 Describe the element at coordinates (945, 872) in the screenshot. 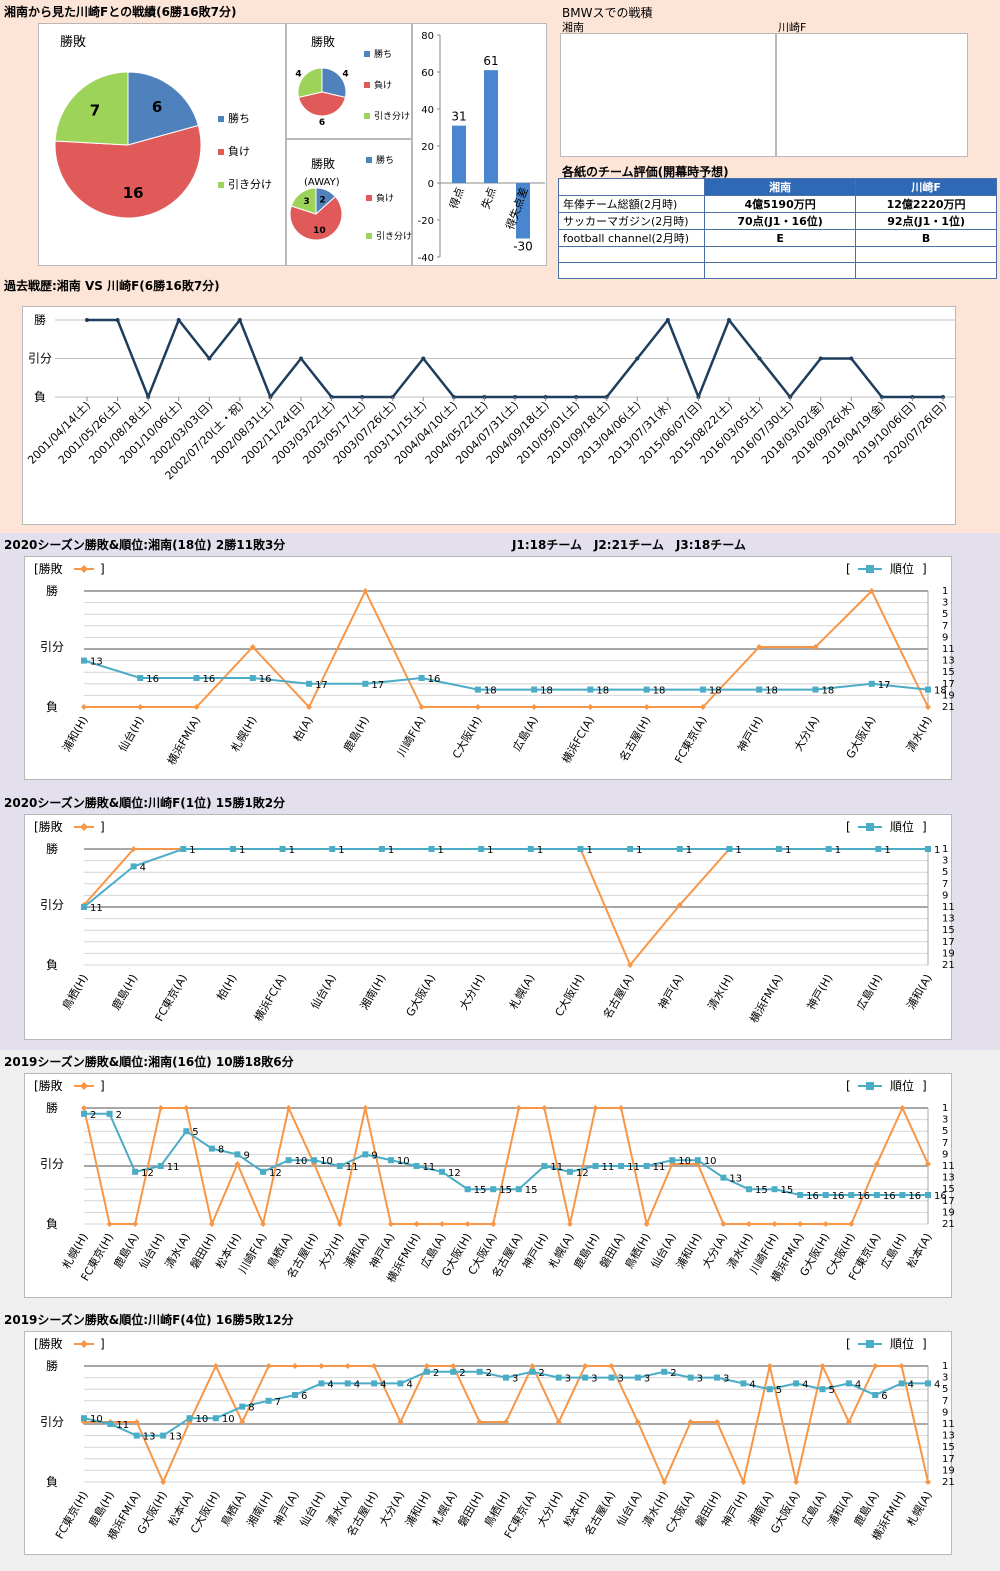

I see `panel-1-rank-tick: 5` at that location.